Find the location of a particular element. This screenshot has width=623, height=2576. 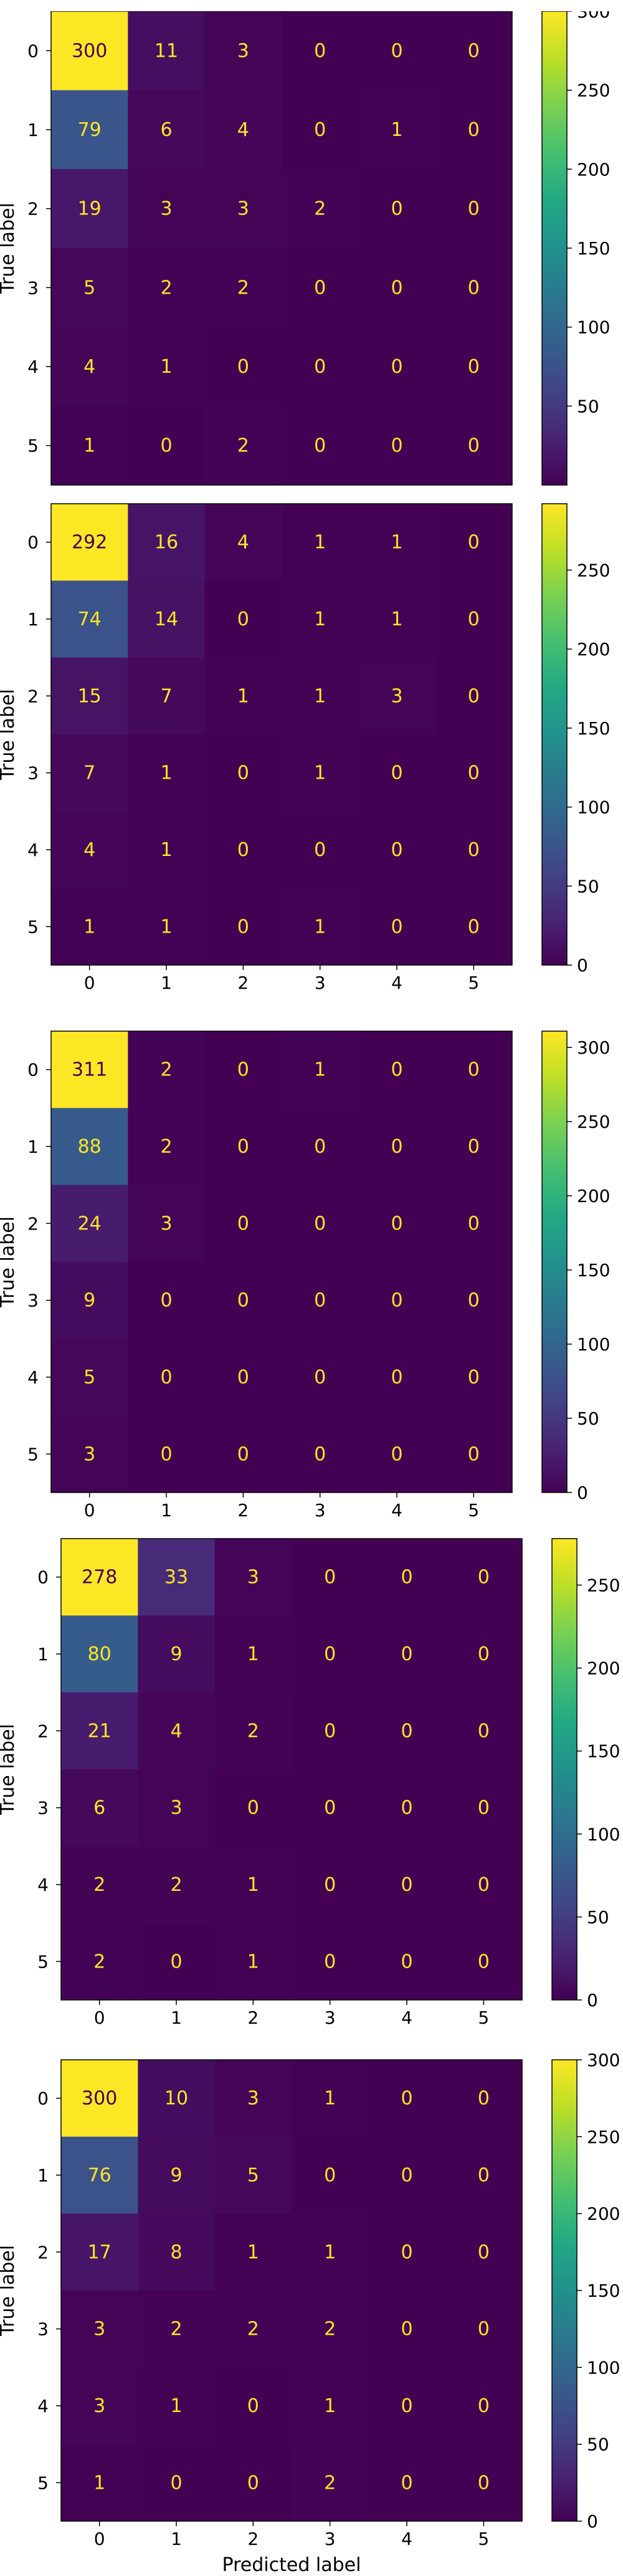

cell-value-label: 4 is located at coordinates (176, 1731).